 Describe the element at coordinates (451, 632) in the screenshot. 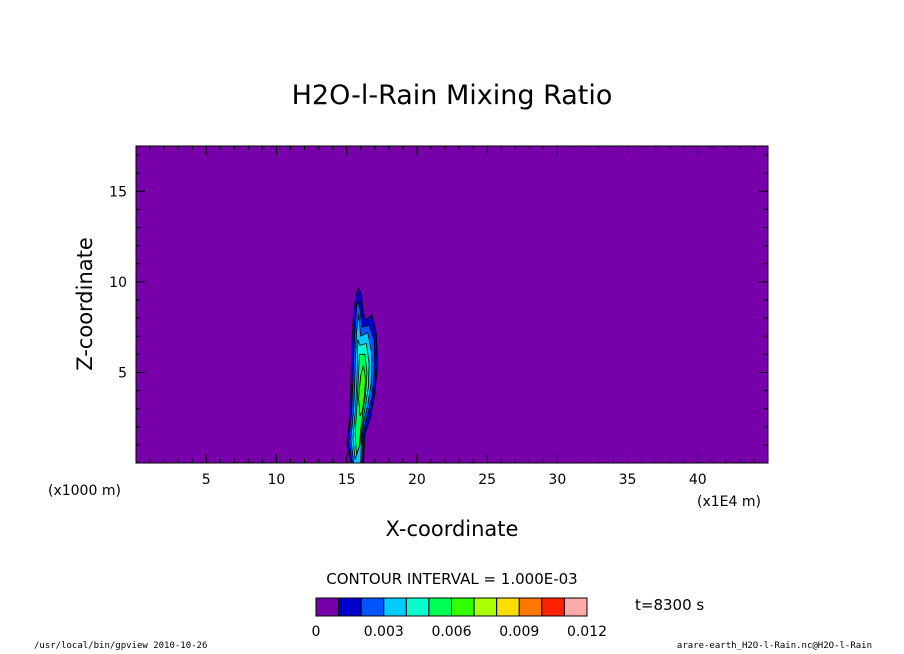

I see `colorbar-tick-label: 0.006` at that location.